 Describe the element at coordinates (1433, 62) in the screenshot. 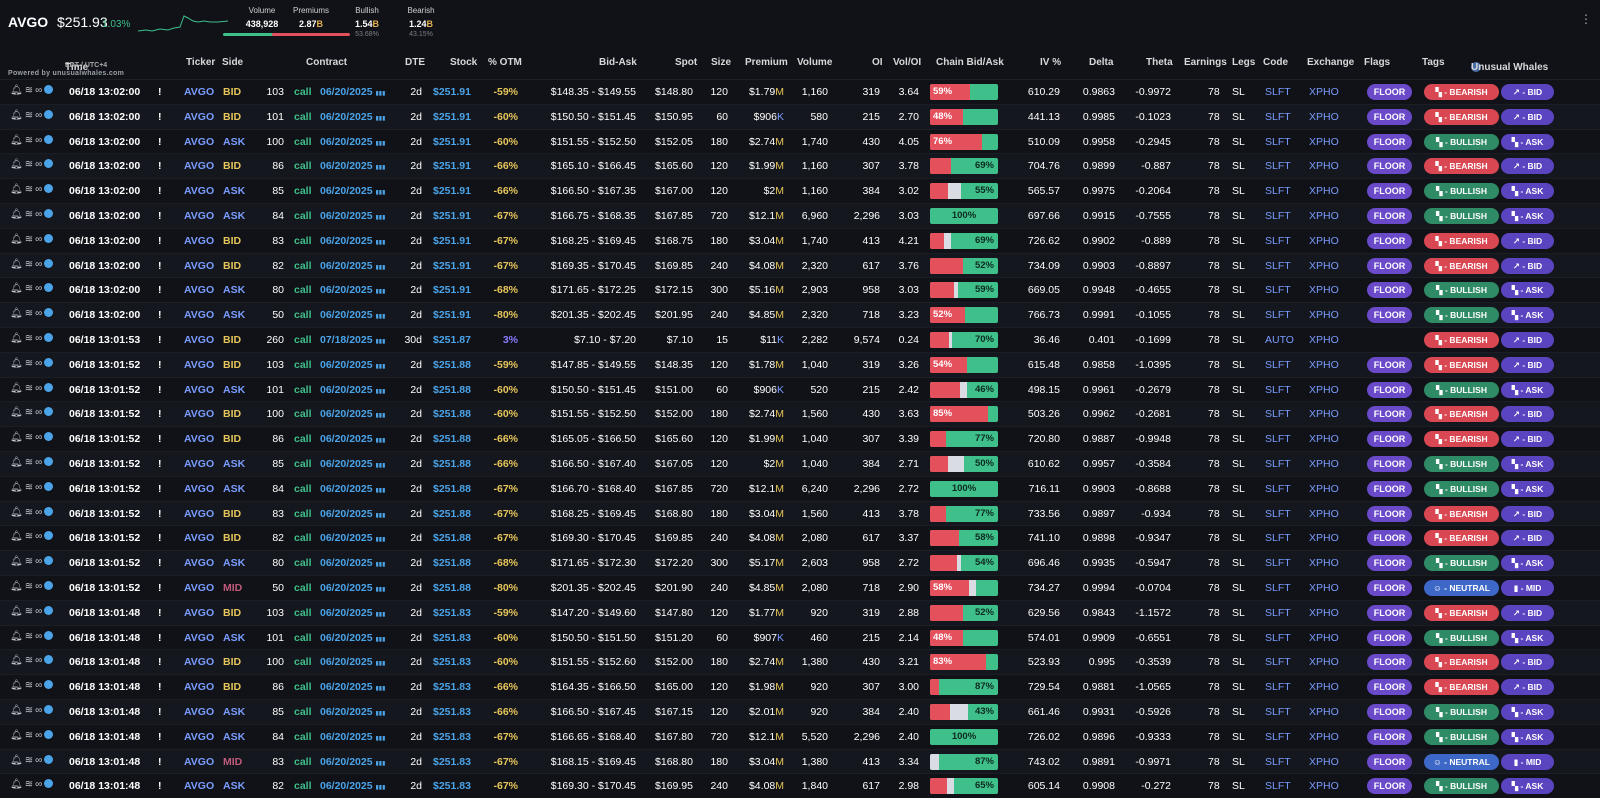

I see `col-tags: Tags` at that location.